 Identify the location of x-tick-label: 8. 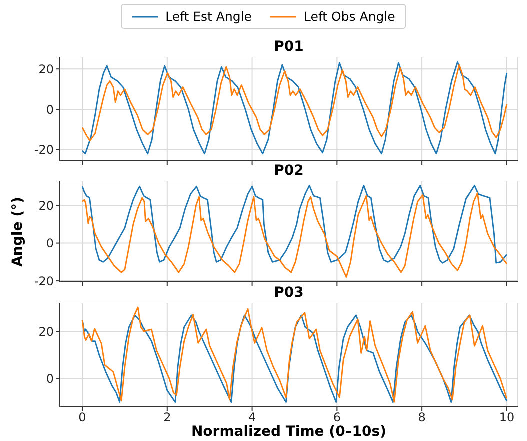
(422, 417).